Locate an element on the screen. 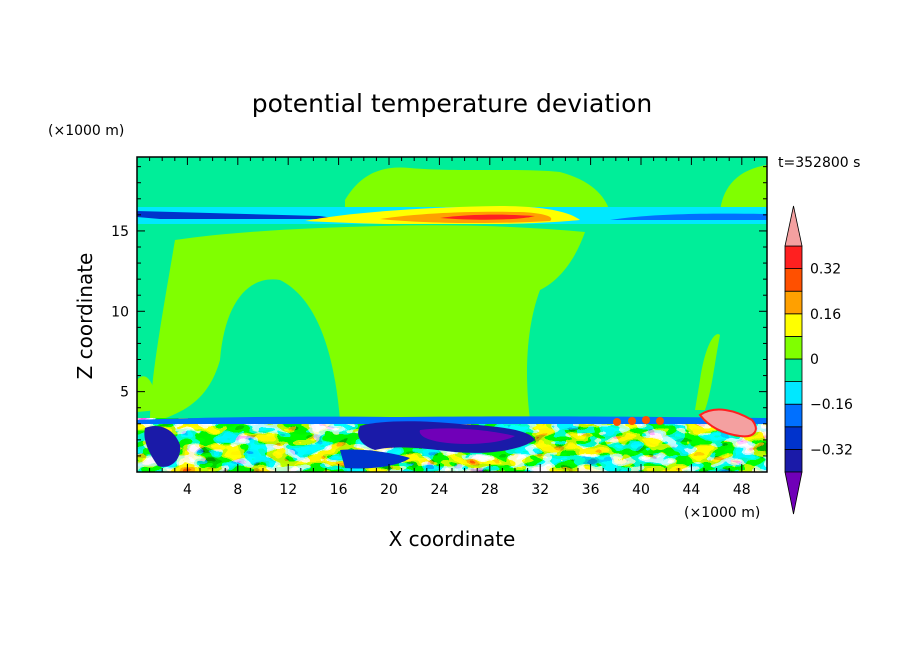  colorbar-high-extension is located at coordinates (793, 226).